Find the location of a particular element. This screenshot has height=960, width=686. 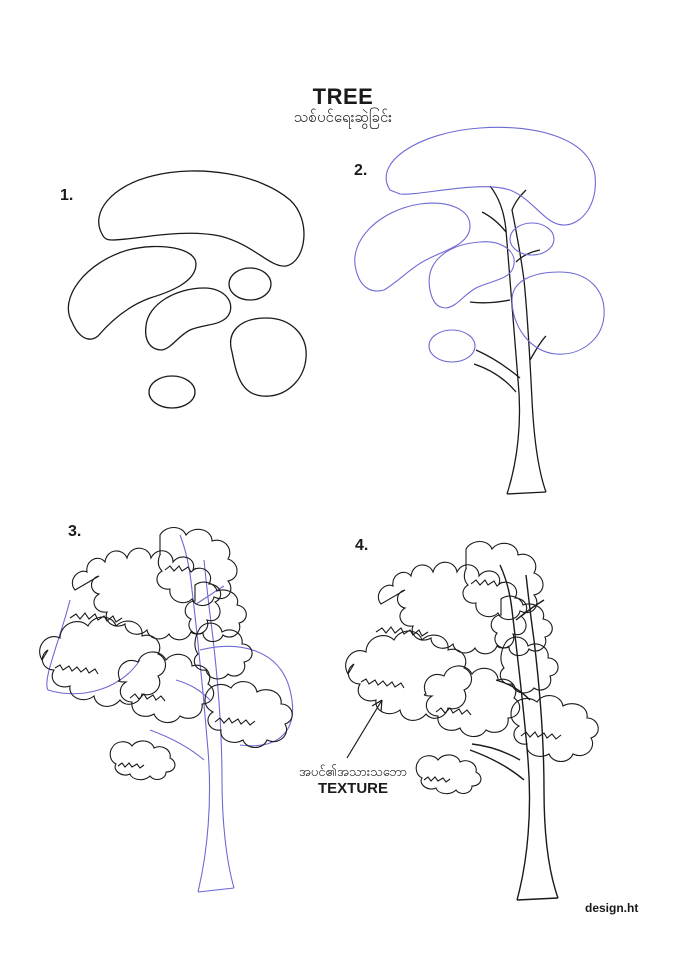

step-2-guide-blobs is located at coordinates (479, 244).